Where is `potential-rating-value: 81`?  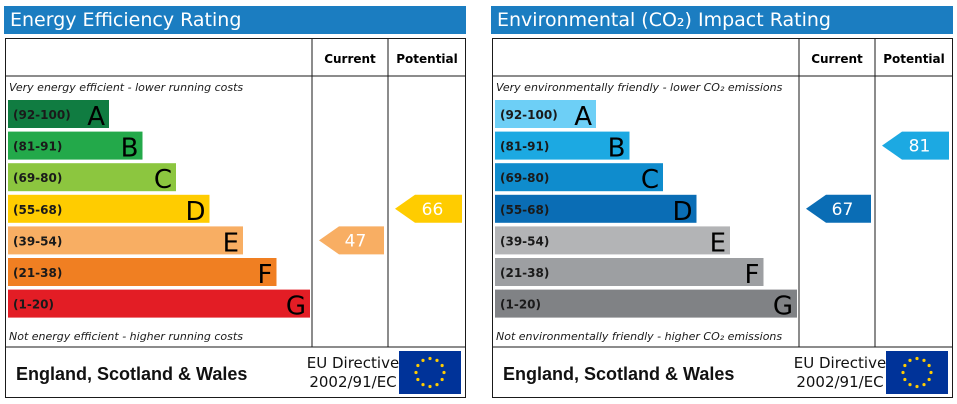 potential-rating-value: 81 is located at coordinates (920, 147).